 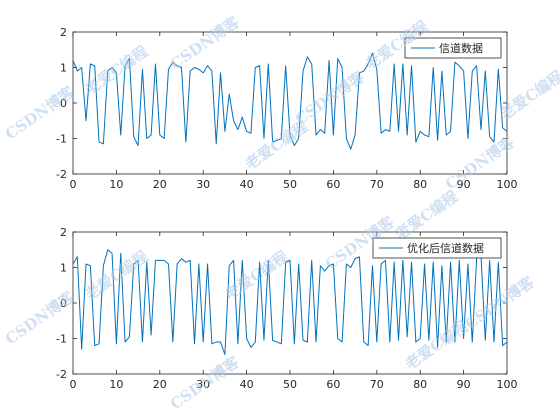 What do you see at coordinates (461, 48) in the screenshot?
I see `legend-label: 信道数据` at bounding box center [461, 48].